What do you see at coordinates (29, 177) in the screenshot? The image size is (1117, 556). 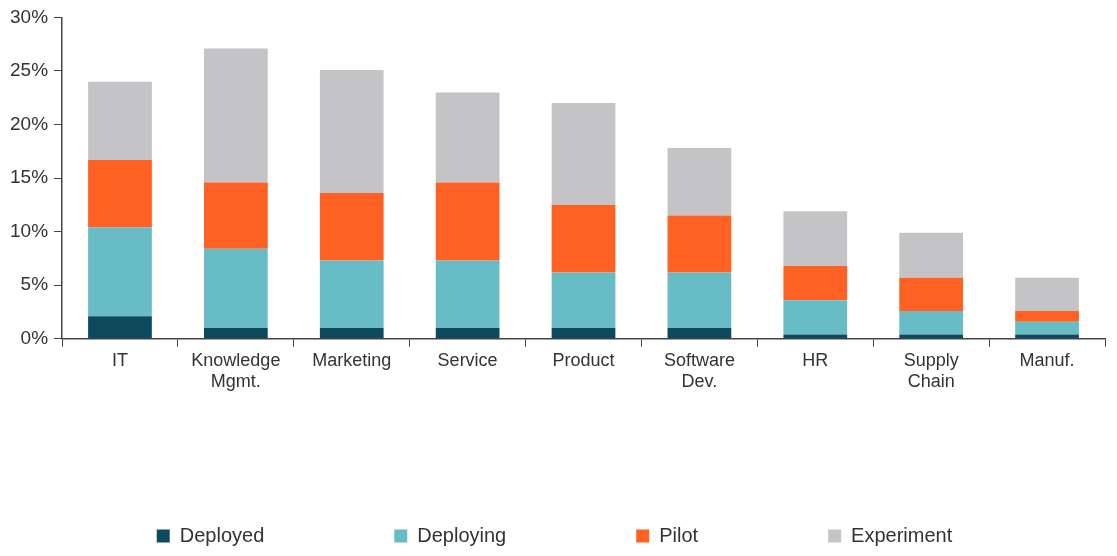 I see `y-tick-label: 15%` at bounding box center [29, 177].